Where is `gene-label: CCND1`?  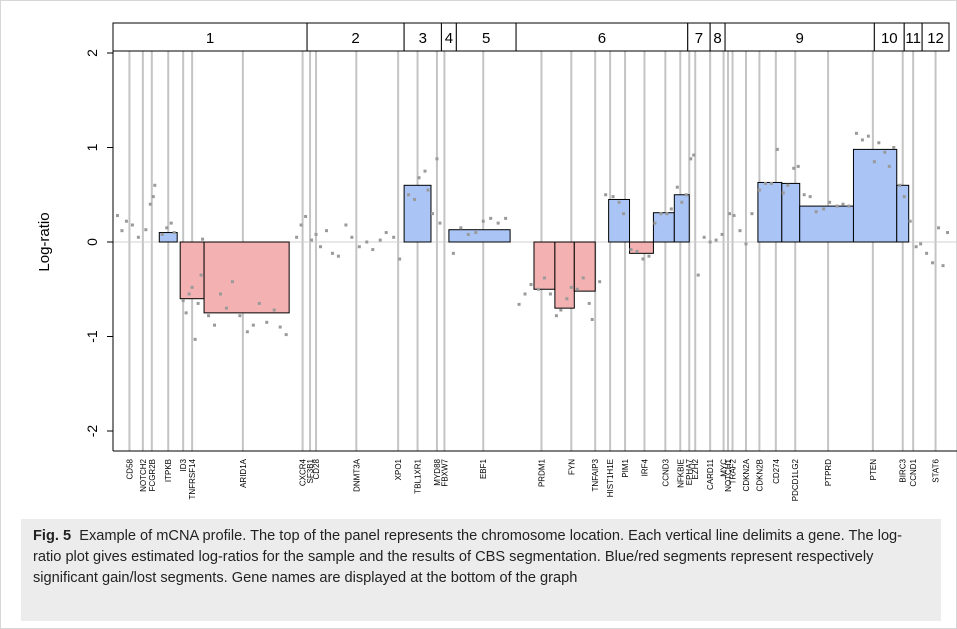 gene-label: CCND1 is located at coordinates (913, 472).